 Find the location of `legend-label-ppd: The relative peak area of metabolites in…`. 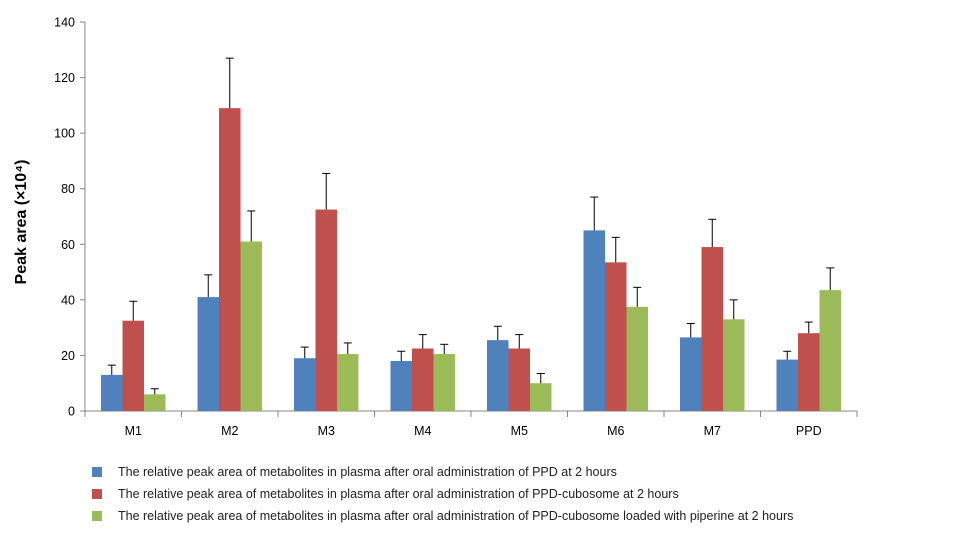

legend-label-ppd: The relative peak area of metabolites in… is located at coordinates (367, 472).